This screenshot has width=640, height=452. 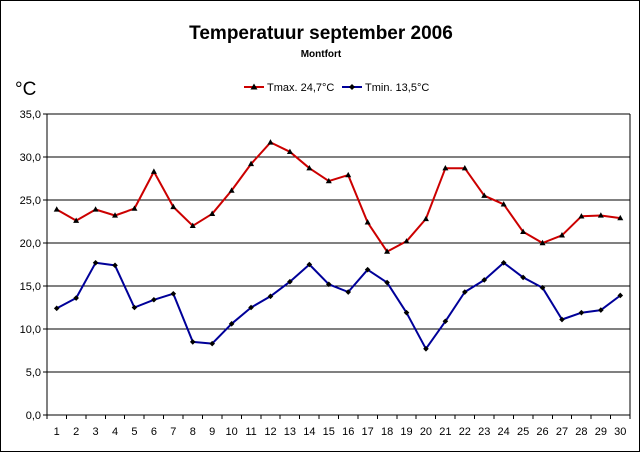 I want to click on legend-item-tmin: Tmin. 13,5°C, so click(x=385, y=88).